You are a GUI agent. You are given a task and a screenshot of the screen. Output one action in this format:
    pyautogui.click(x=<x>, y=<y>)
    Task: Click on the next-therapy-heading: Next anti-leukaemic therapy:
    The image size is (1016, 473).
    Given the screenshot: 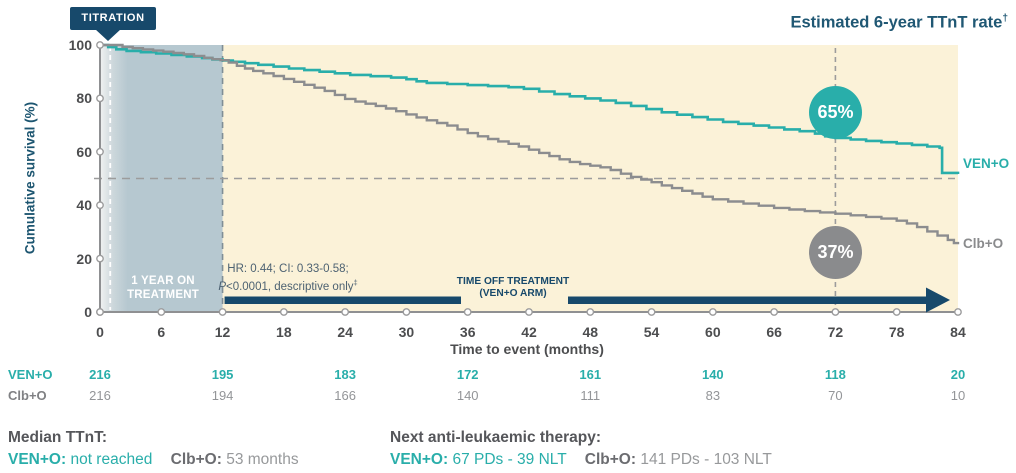 What is the action you would take?
    pyautogui.click(x=496, y=437)
    